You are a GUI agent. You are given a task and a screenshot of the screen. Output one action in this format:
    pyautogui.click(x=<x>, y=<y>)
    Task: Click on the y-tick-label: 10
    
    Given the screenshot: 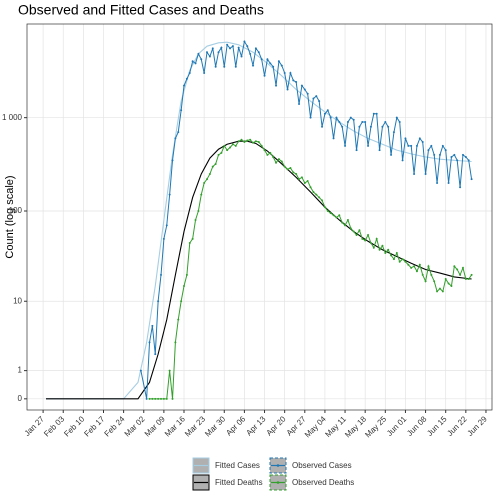 What is the action you would take?
    pyautogui.click(x=17, y=300)
    